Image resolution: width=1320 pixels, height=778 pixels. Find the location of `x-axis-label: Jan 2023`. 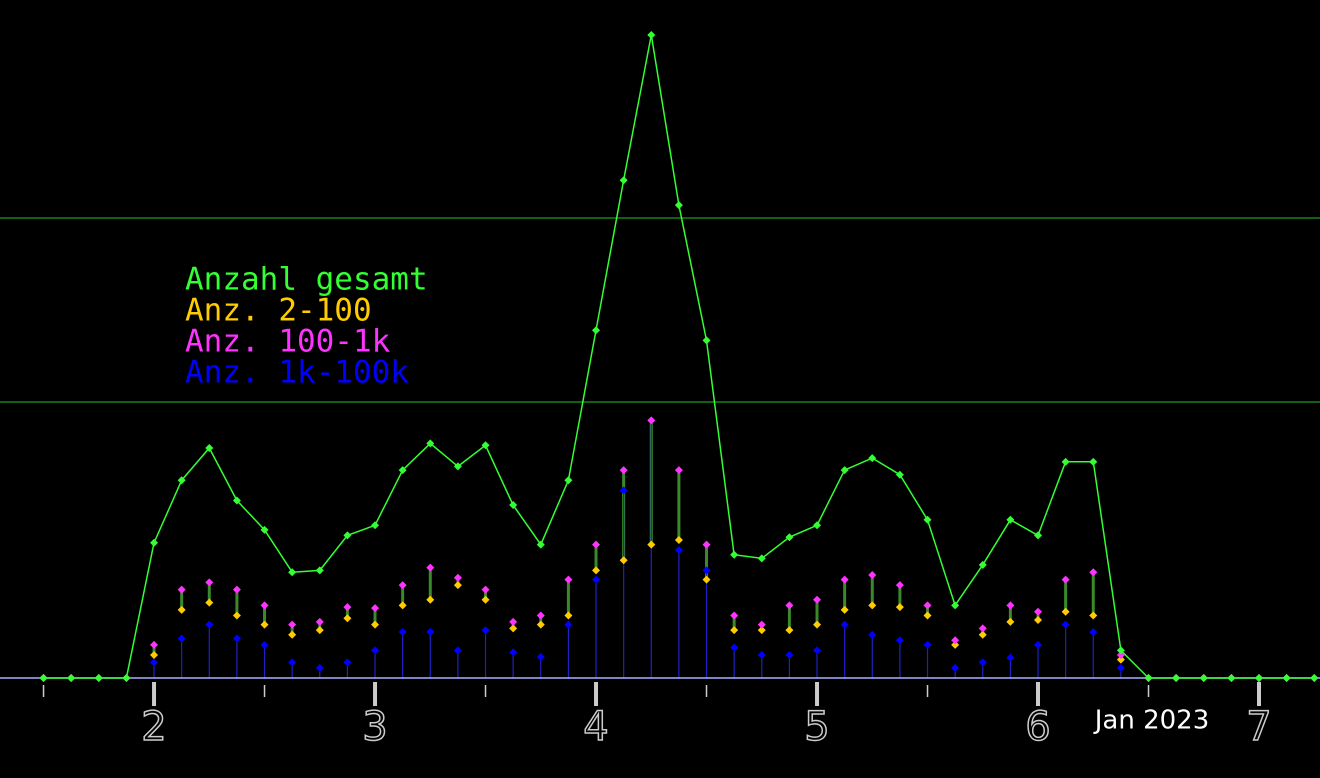

x-axis-label: Jan 2023 is located at coordinates (1151, 721).